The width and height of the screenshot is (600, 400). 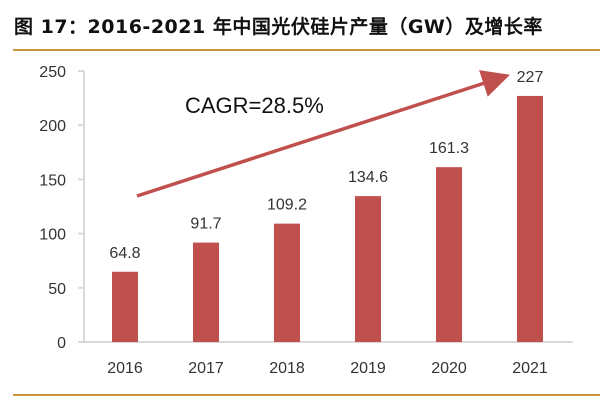 I want to click on x-tick-label: 2020, so click(x=449, y=368).